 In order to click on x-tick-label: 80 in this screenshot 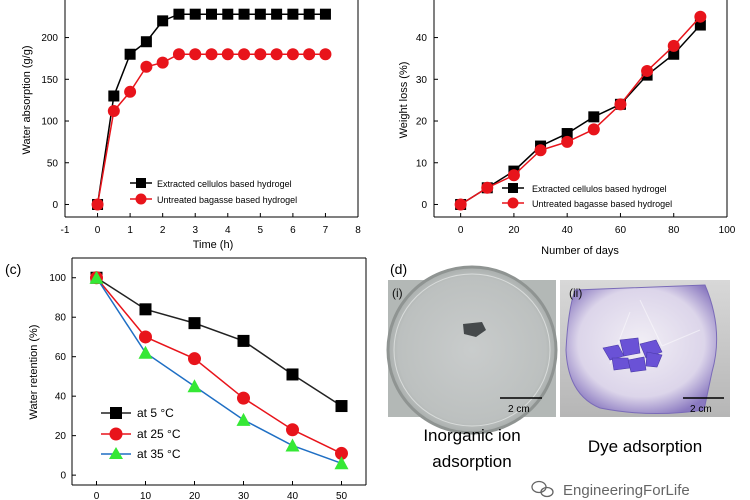, I will do `click(674, 230)`.